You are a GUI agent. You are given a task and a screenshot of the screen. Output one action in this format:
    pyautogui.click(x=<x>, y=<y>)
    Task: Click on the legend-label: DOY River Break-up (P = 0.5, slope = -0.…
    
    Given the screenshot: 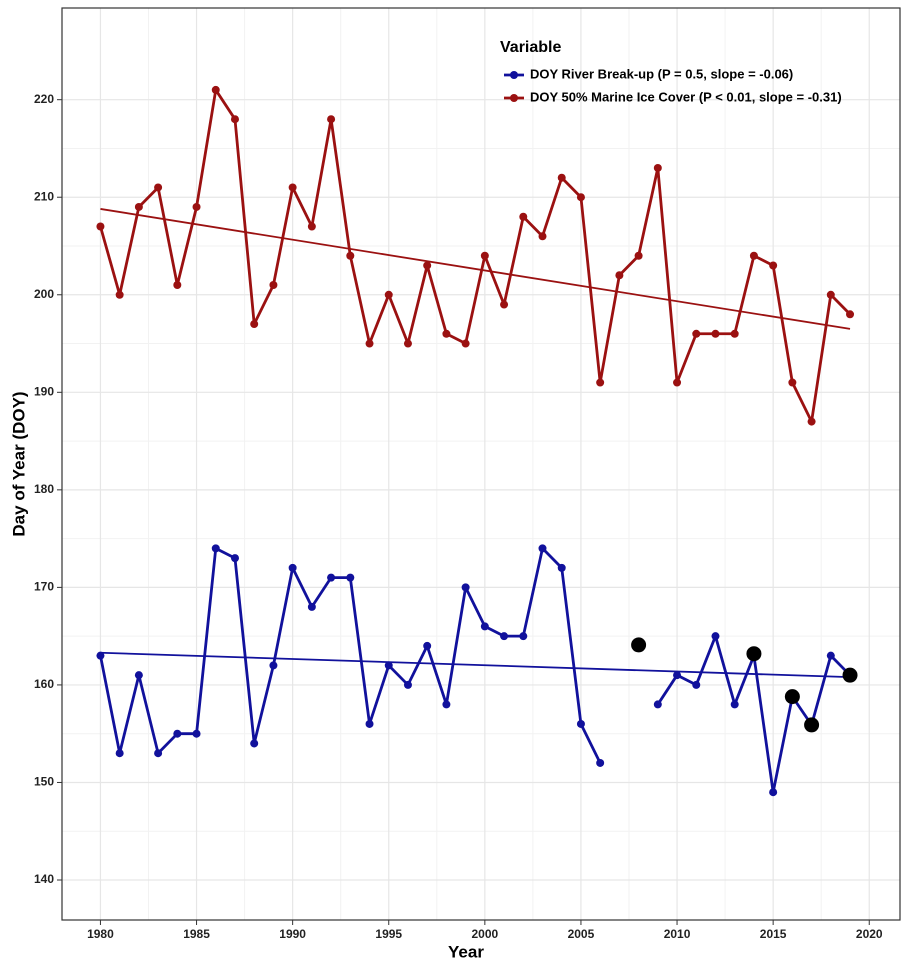 What is the action you would take?
    pyautogui.click(x=661, y=73)
    